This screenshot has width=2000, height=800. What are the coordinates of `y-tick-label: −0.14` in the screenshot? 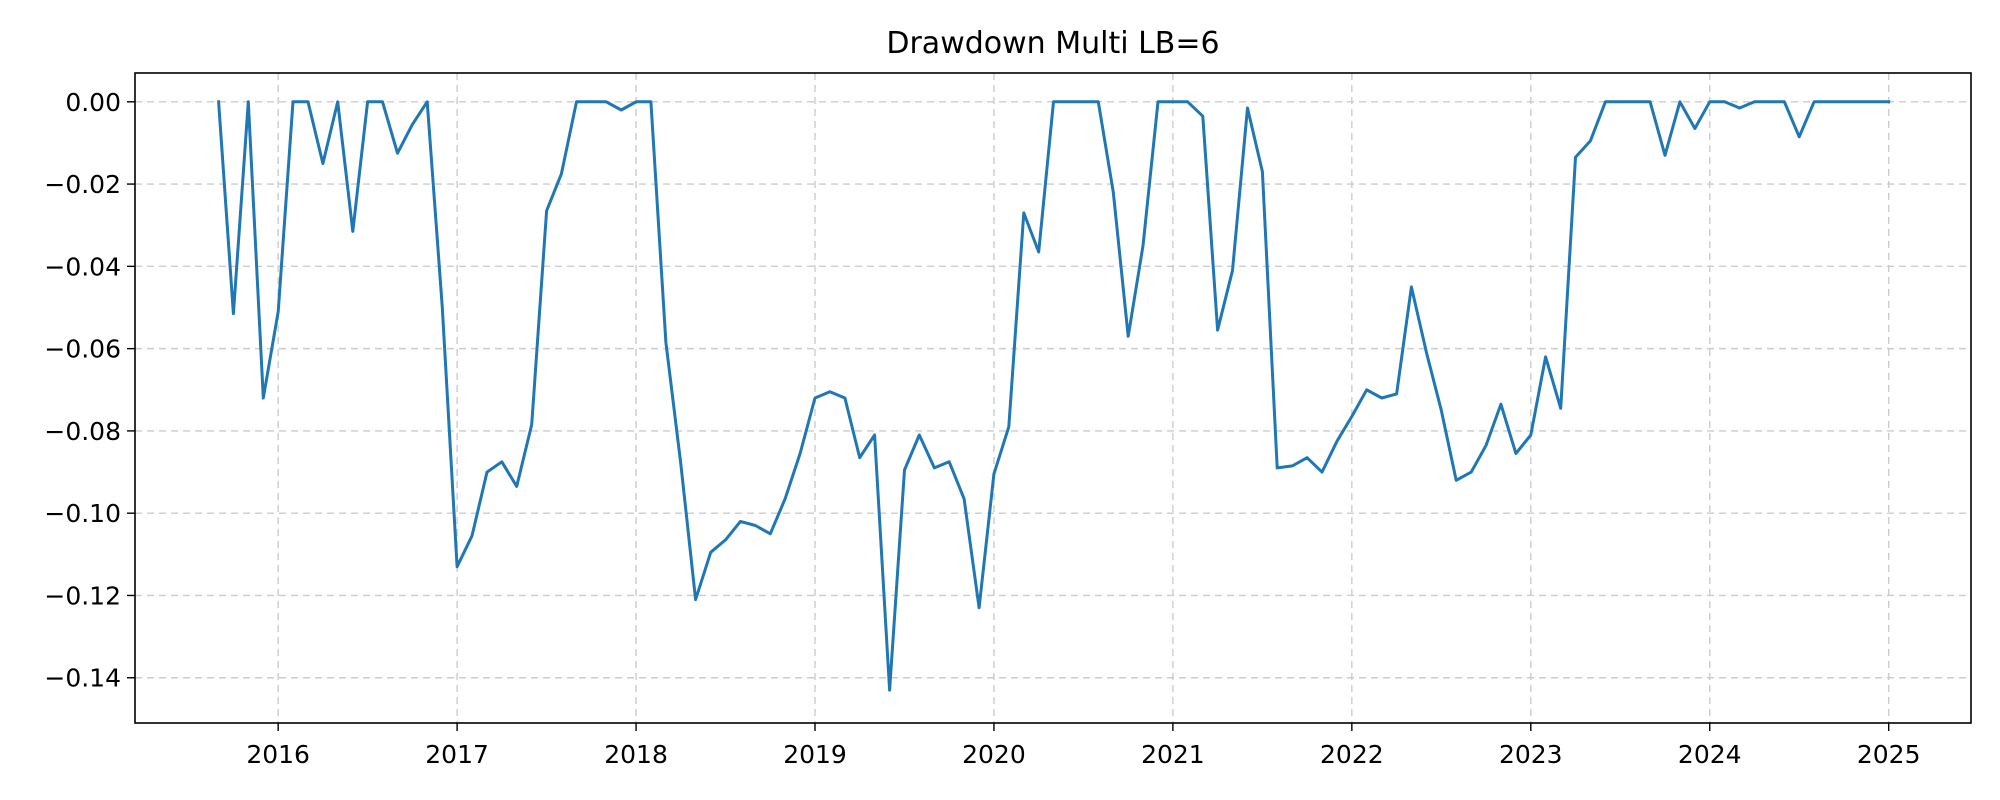 It's located at (82, 678).